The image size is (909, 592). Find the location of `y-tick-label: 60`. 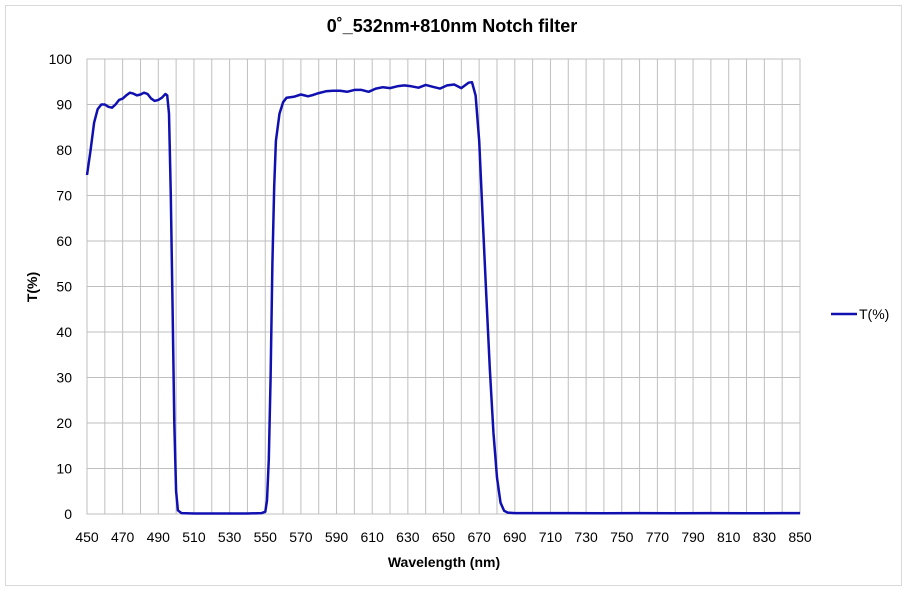

y-tick-label: 60 is located at coordinates (64, 241).